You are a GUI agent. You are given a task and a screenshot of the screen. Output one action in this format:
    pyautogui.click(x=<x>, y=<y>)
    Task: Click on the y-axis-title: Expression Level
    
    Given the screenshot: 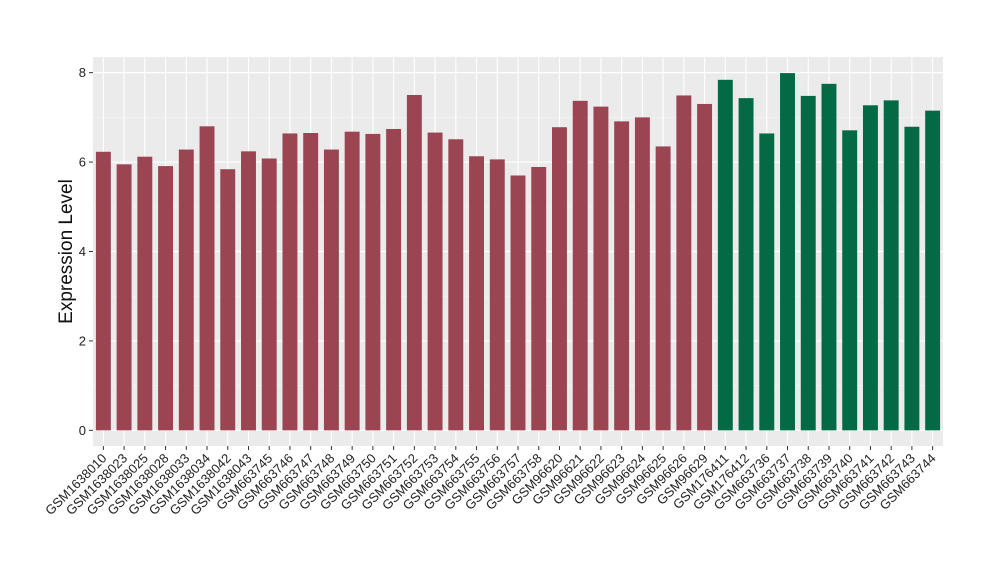 What is the action you would take?
    pyautogui.click(x=66, y=251)
    